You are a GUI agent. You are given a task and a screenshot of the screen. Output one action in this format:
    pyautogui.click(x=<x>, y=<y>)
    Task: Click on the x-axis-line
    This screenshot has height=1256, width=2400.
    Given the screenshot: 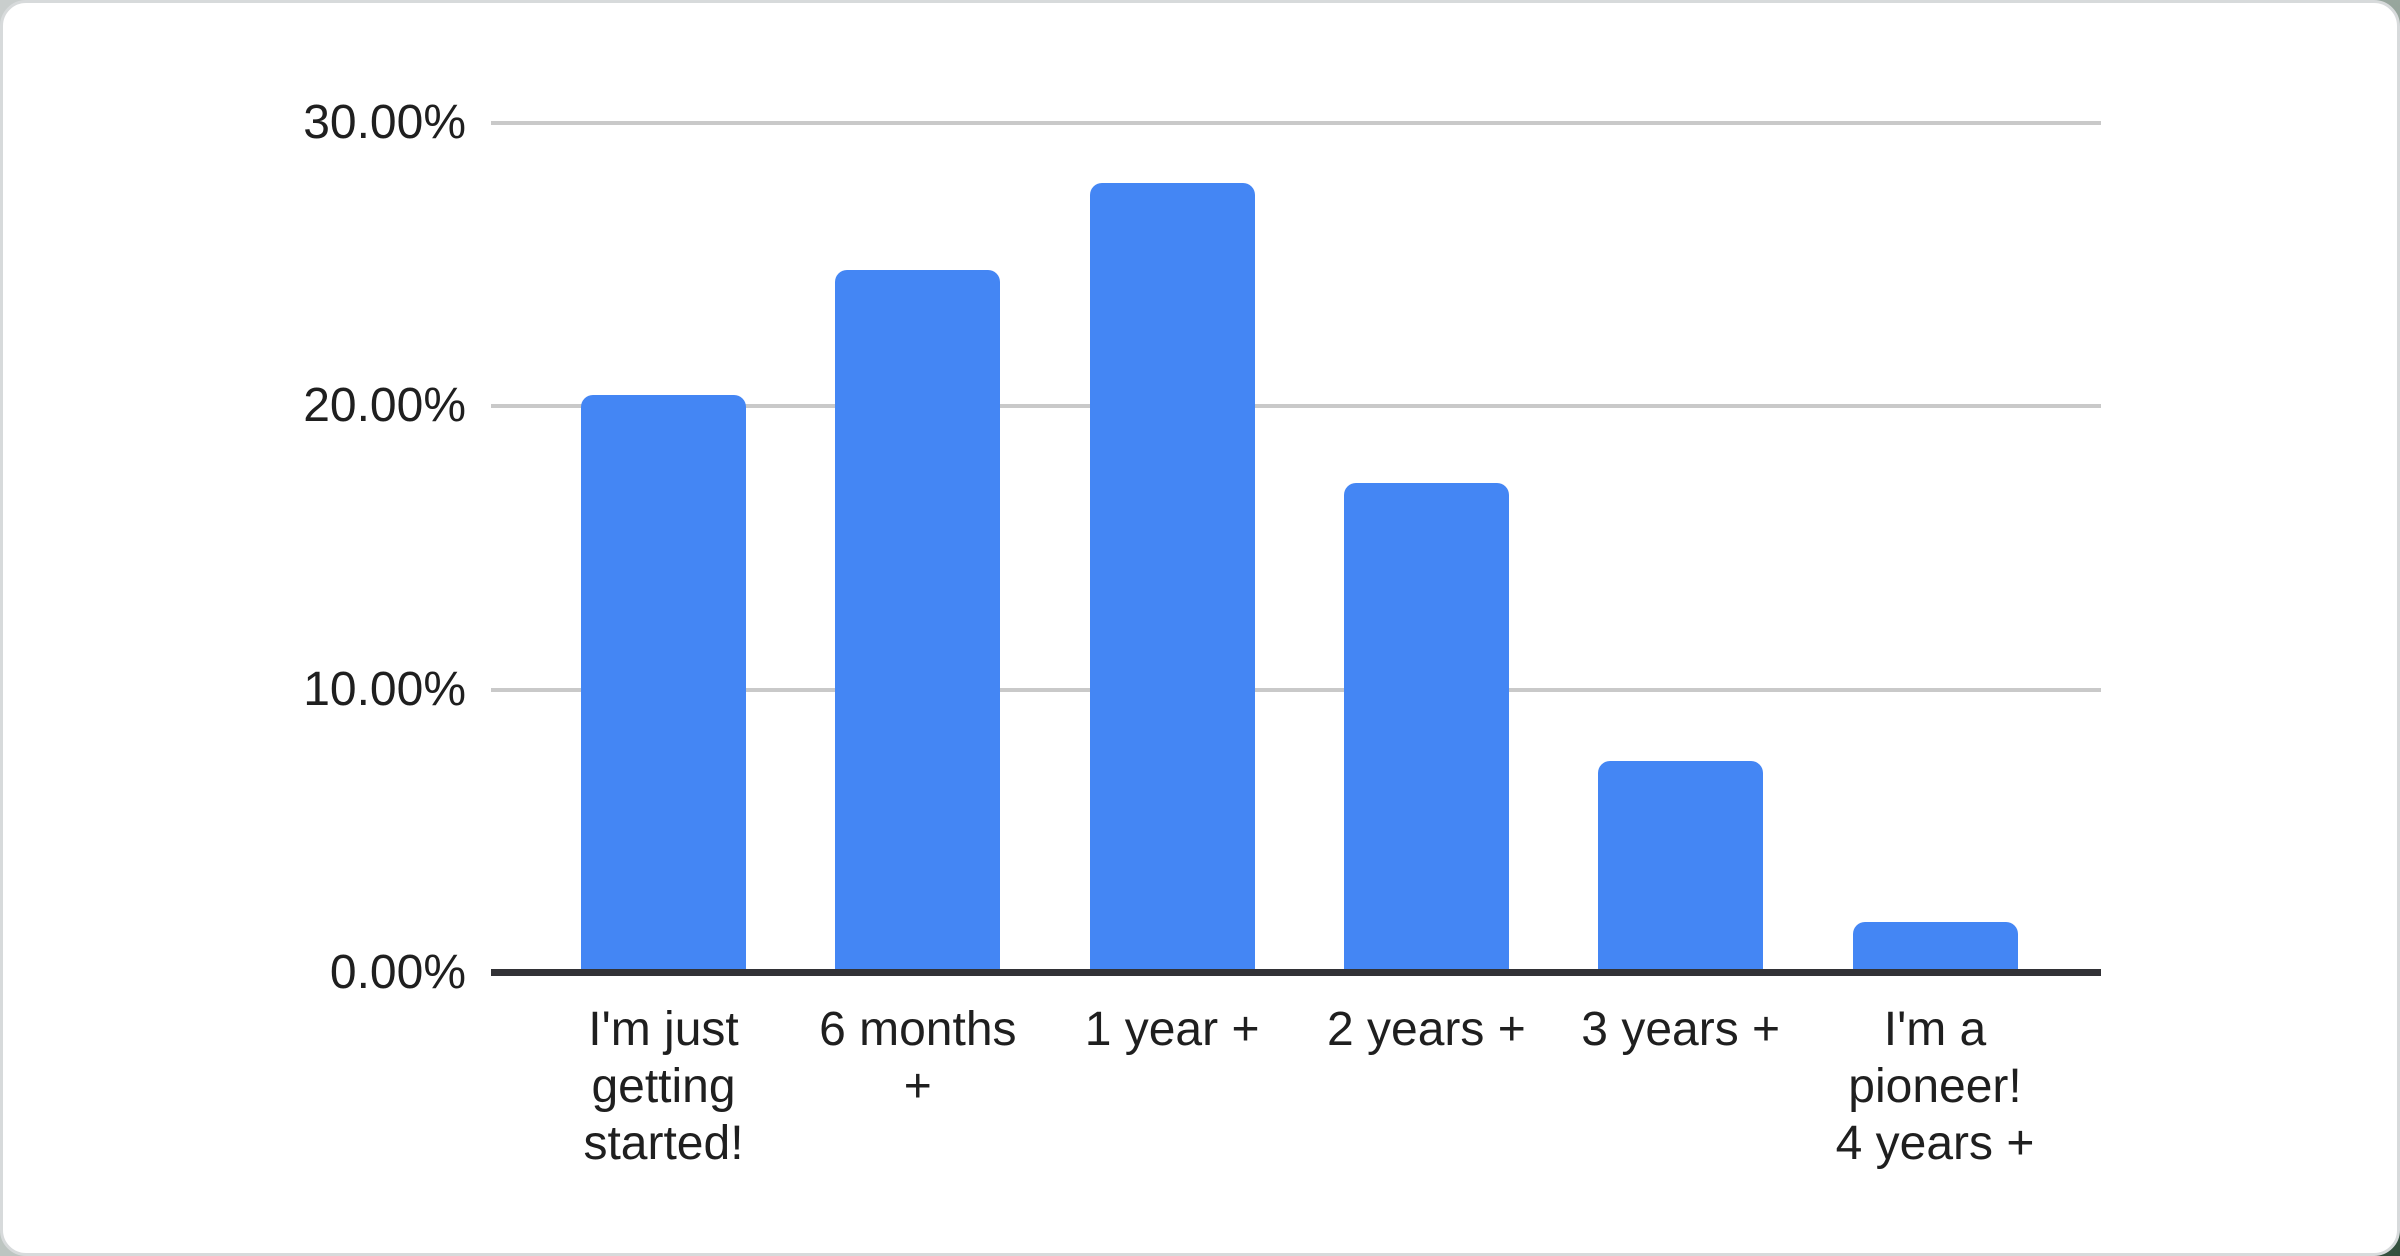 What is the action you would take?
    pyautogui.click(x=1296, y=972)
    